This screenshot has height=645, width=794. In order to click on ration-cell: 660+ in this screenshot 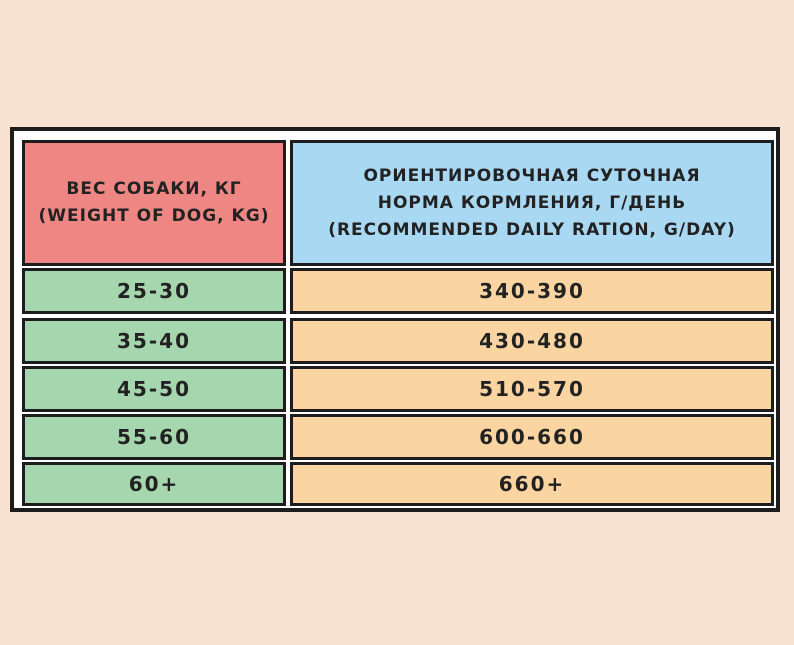, I will do `click(532, 484)`.